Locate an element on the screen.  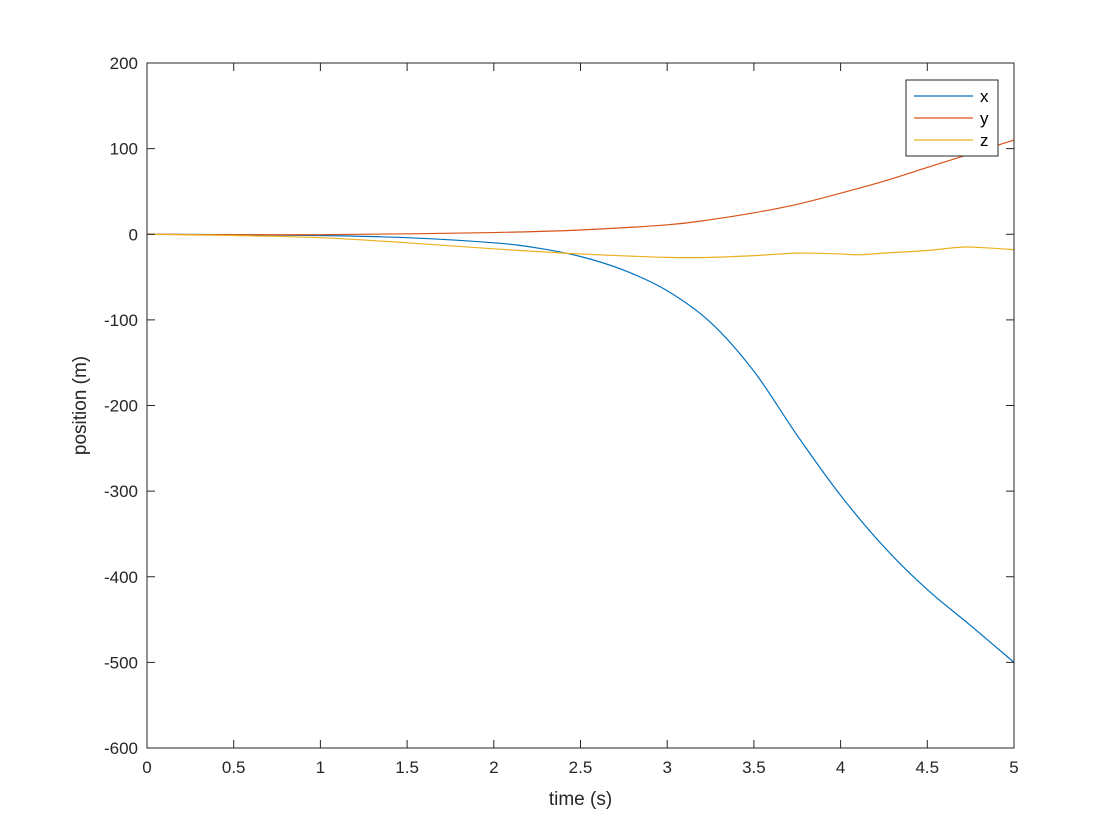
x-tick-label: 3.5 is located at coordinates (754, 767).